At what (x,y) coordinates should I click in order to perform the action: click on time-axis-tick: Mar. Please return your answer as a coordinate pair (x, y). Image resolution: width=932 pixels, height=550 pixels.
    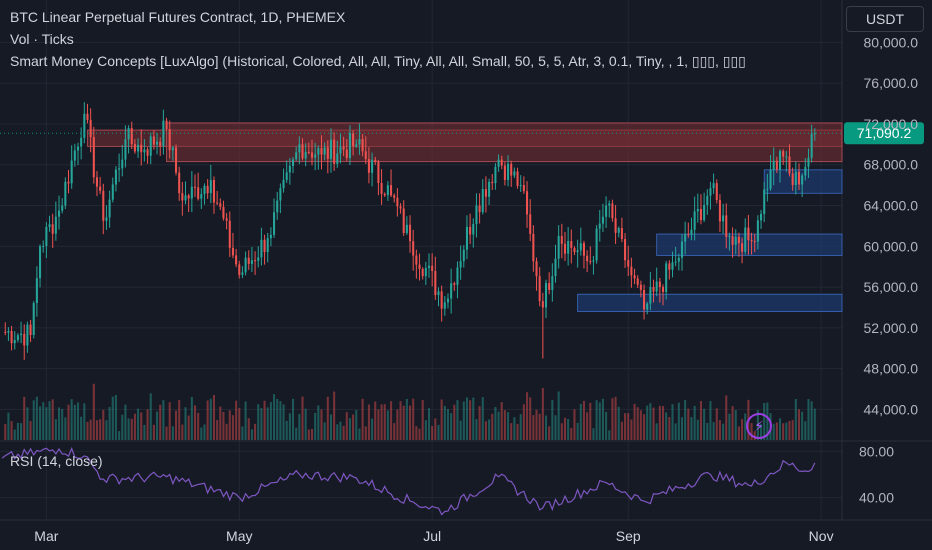
    Looking at the image, I should click on (46, 536).